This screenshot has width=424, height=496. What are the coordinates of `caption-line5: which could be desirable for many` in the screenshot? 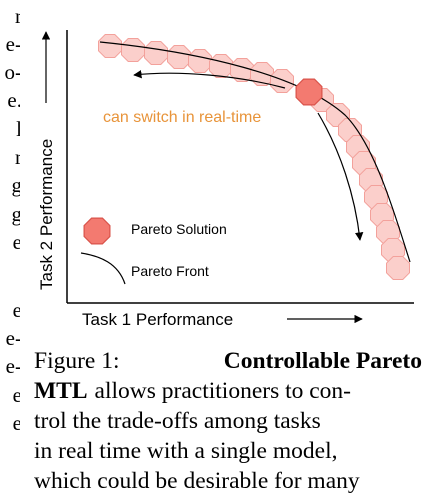 It's located at (197, 481).